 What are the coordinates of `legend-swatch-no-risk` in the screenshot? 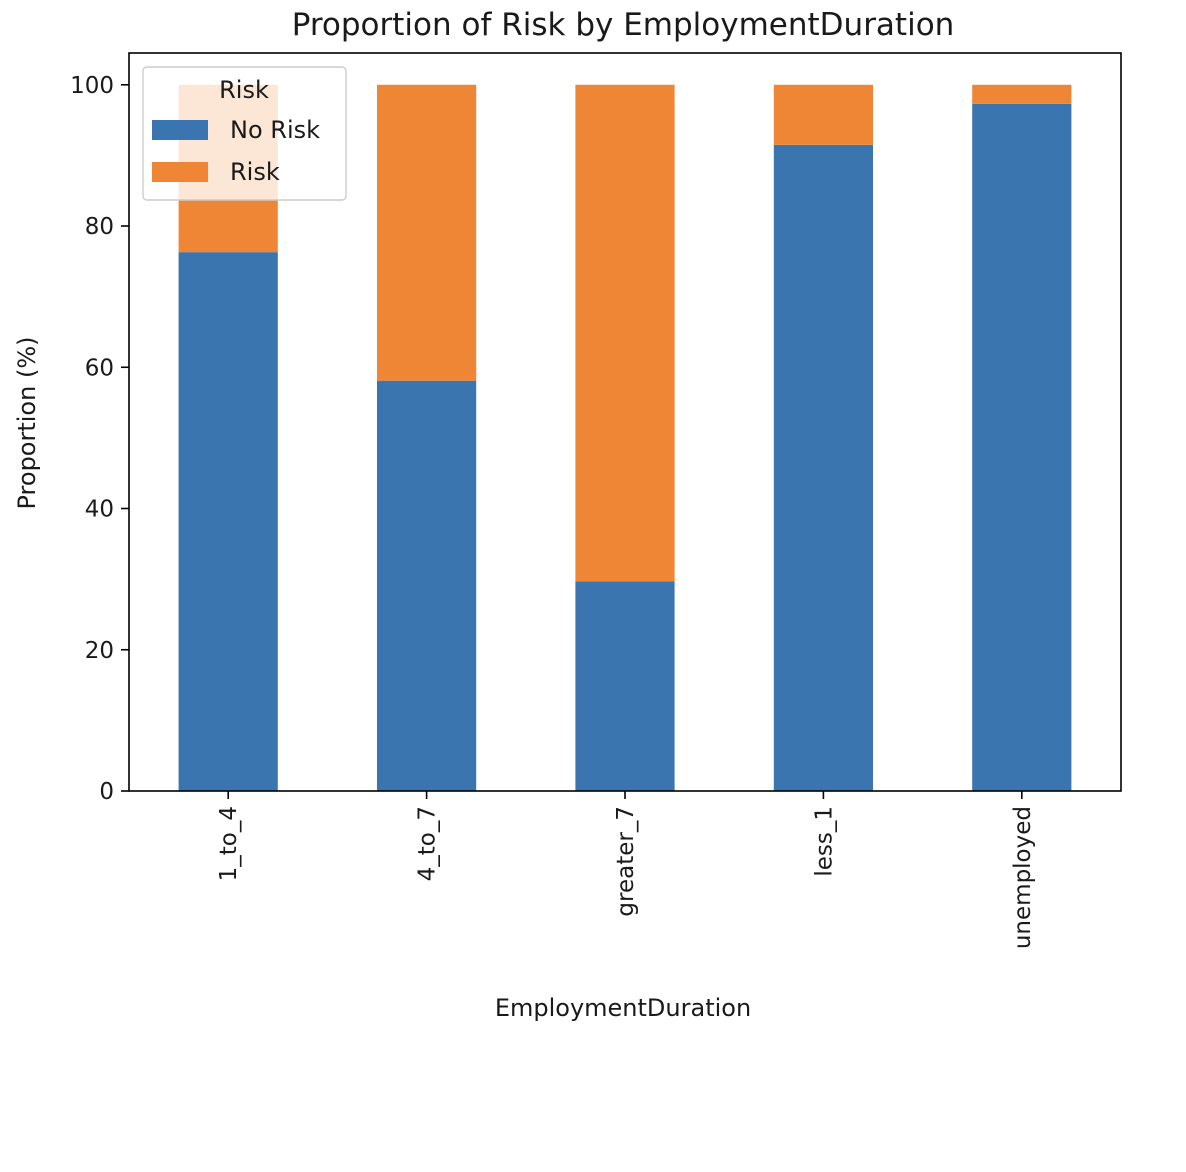 It's located at (180, 130).